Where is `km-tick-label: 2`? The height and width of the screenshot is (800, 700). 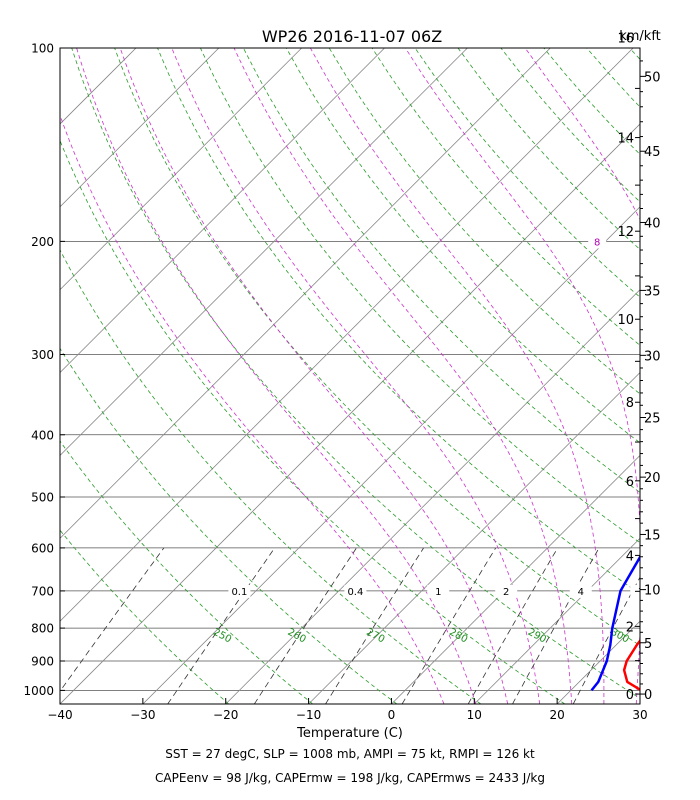 km-tick-label: 2 is located at coordinates (630, 627).